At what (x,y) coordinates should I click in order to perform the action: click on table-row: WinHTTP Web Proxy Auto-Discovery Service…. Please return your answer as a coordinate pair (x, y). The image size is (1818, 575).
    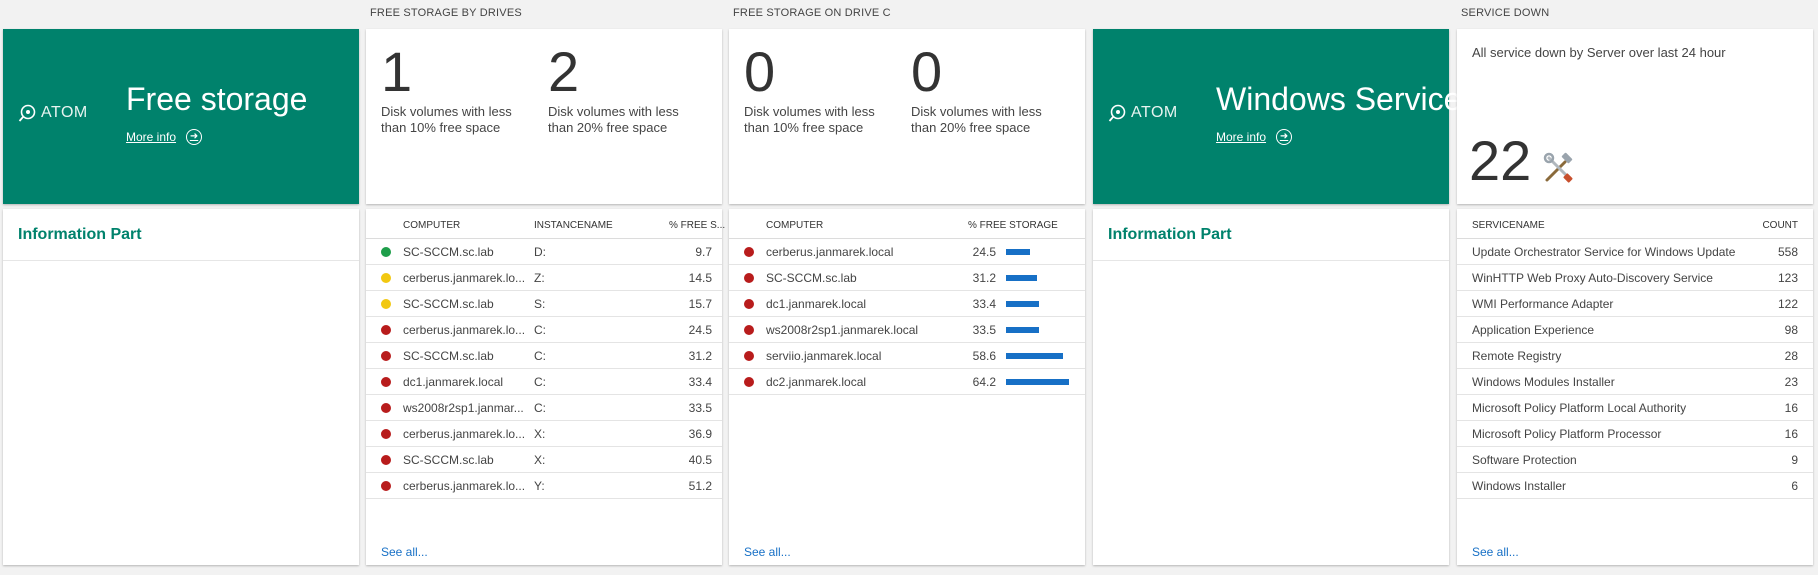
    Looking at the image, I should click on (1635, 278).